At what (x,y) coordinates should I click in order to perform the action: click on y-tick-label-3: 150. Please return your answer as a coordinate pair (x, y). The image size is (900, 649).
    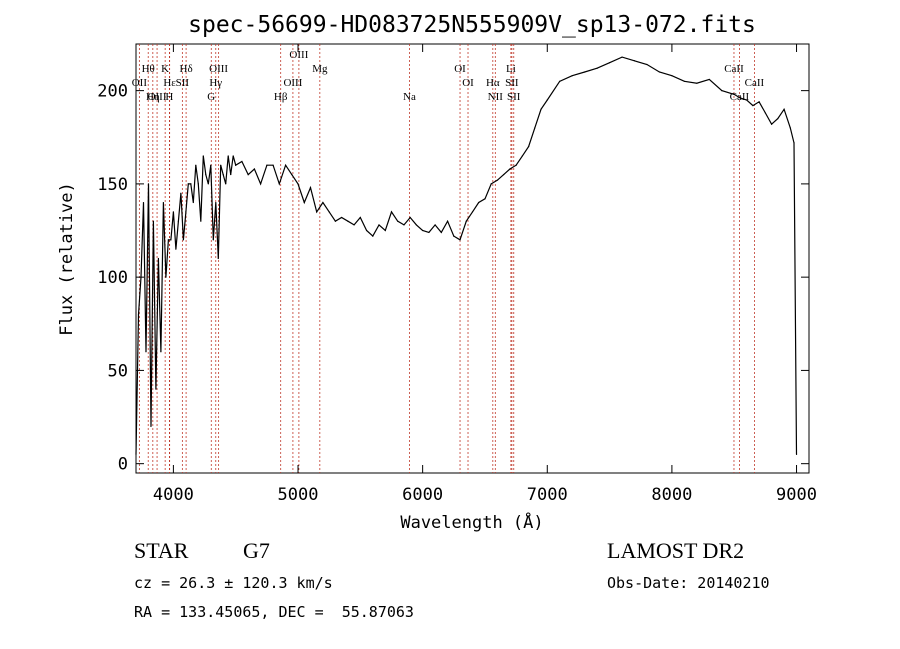
    Looking at the image, I should click on (112, 185).